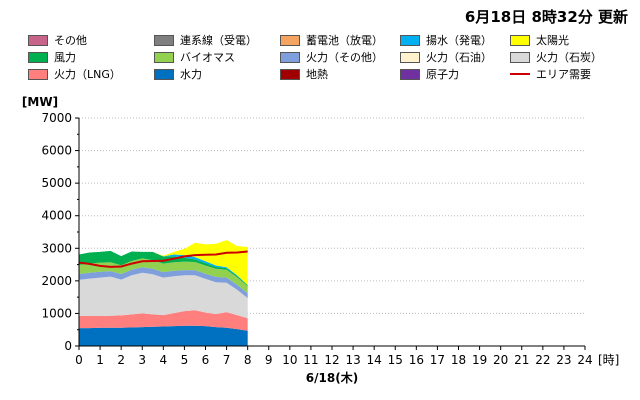 This screenshot has height=400, width=640. What do you see at coordinates (442, 74) in the screenshot?
I see `legend-label: 原子力` at bounding box center [442, 74].